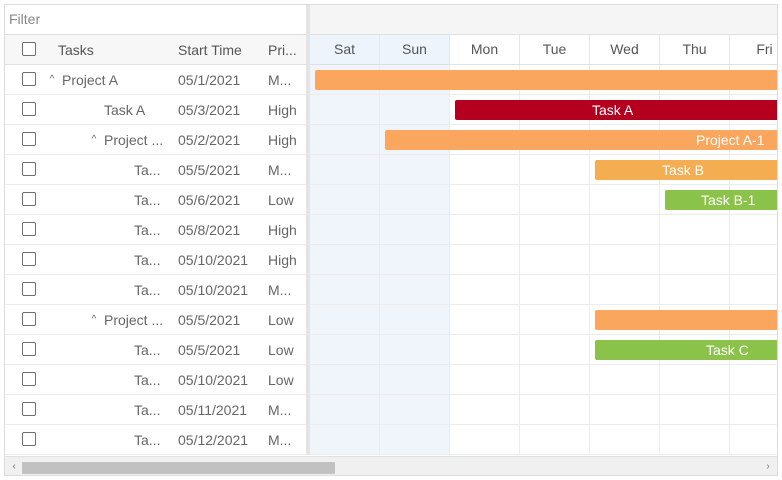 The image size is (782, 480). I want to click on day-header: Sun, so click(415, 49).